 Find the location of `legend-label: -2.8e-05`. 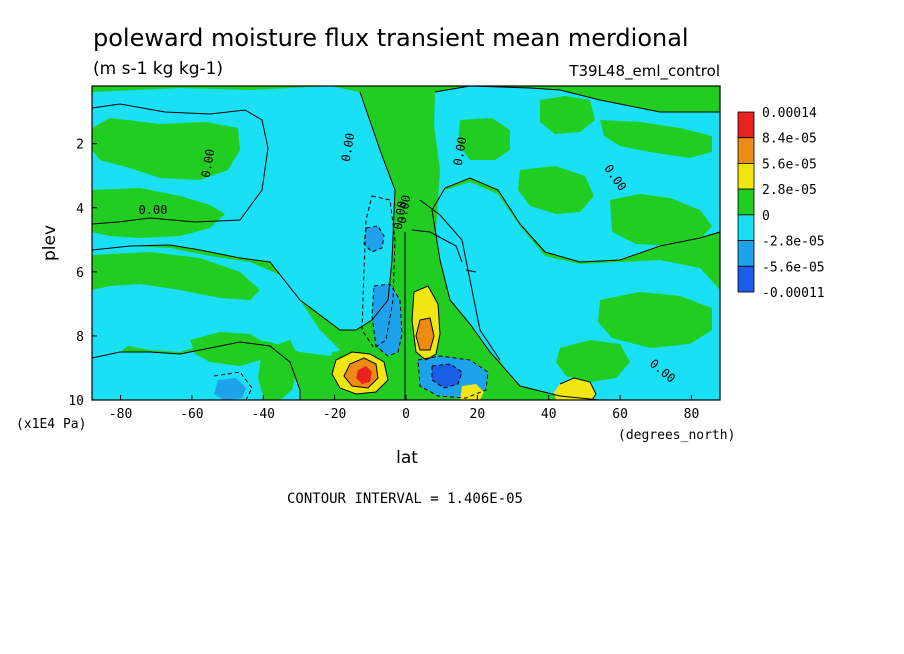

legend-label: -2.8e-05 is located at coordinates (793, 242).